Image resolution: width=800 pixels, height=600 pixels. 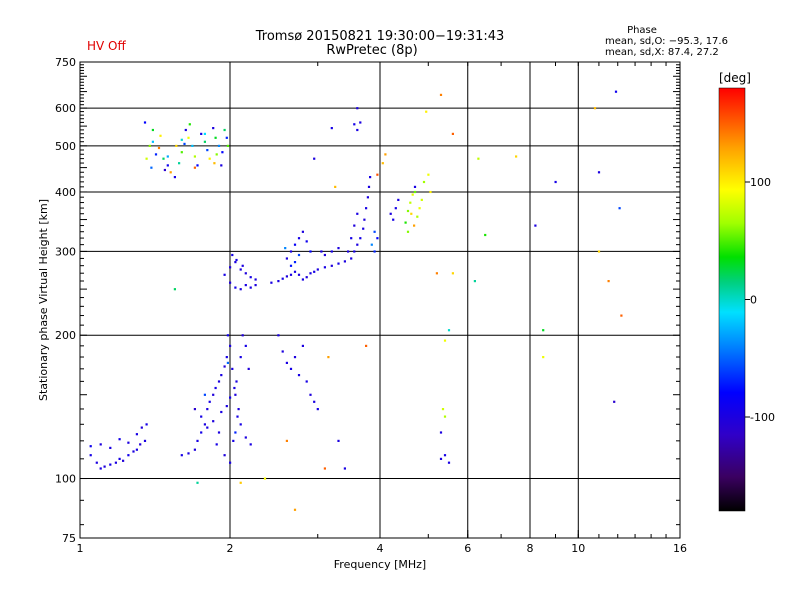 I want to click on hv-status-label: HV Off, so click(x=106, y=46).